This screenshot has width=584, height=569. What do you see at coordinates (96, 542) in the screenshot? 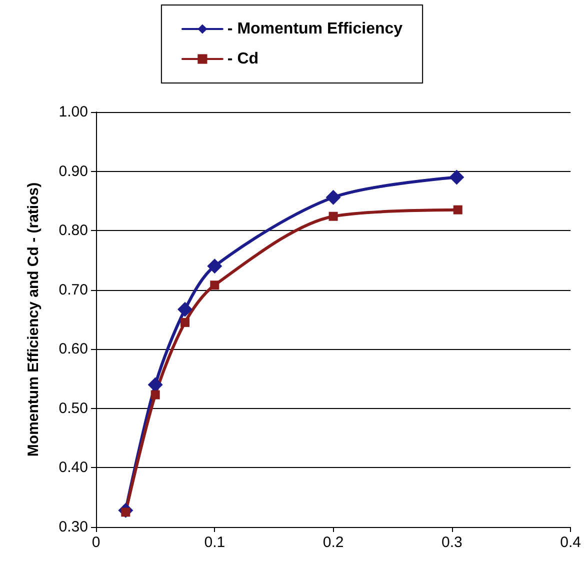
I see `x-tick-label: 0` at bounding box center [96, 542].